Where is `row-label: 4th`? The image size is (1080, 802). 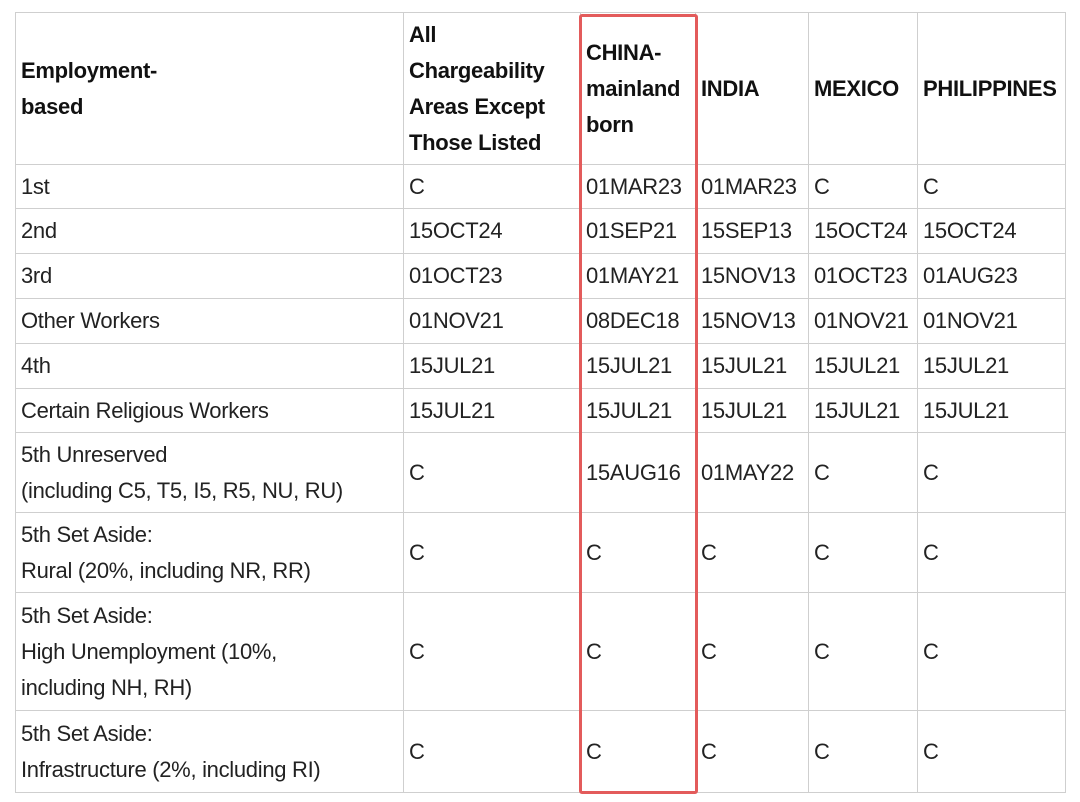 row-label: 4th is located at coordinates (209, 366).